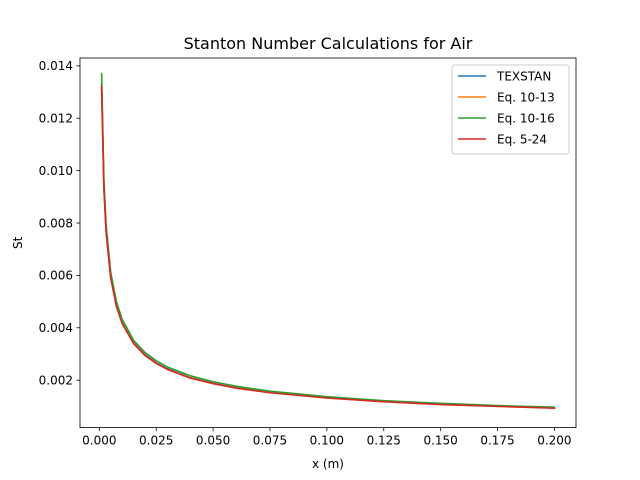 This screenshot has height=480, width=640. What do you see at coordinates (384, 441) in the screenshot?
I see `x-tick-label: 0.125` at bounding box center [384, 441].